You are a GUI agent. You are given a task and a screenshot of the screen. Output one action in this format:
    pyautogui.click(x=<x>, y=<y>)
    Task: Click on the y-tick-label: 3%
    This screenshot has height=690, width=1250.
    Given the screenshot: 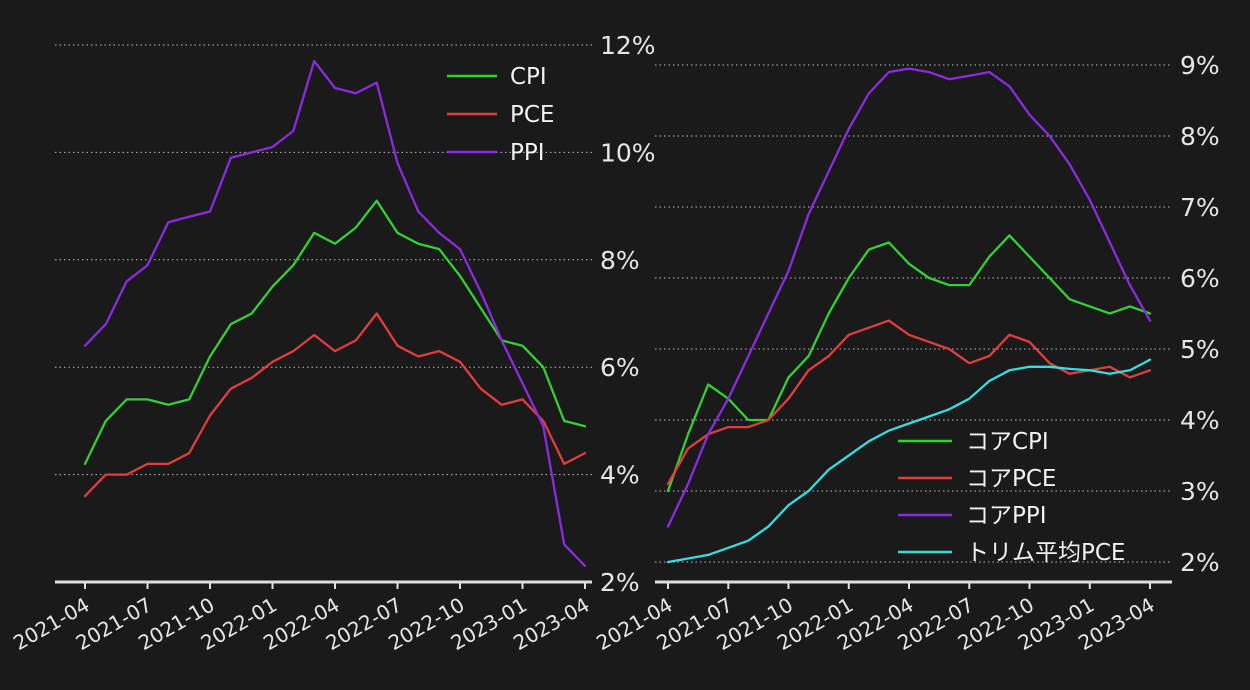 What is the action you would take?
    pyautogui.click(x=1200, y=491)
    